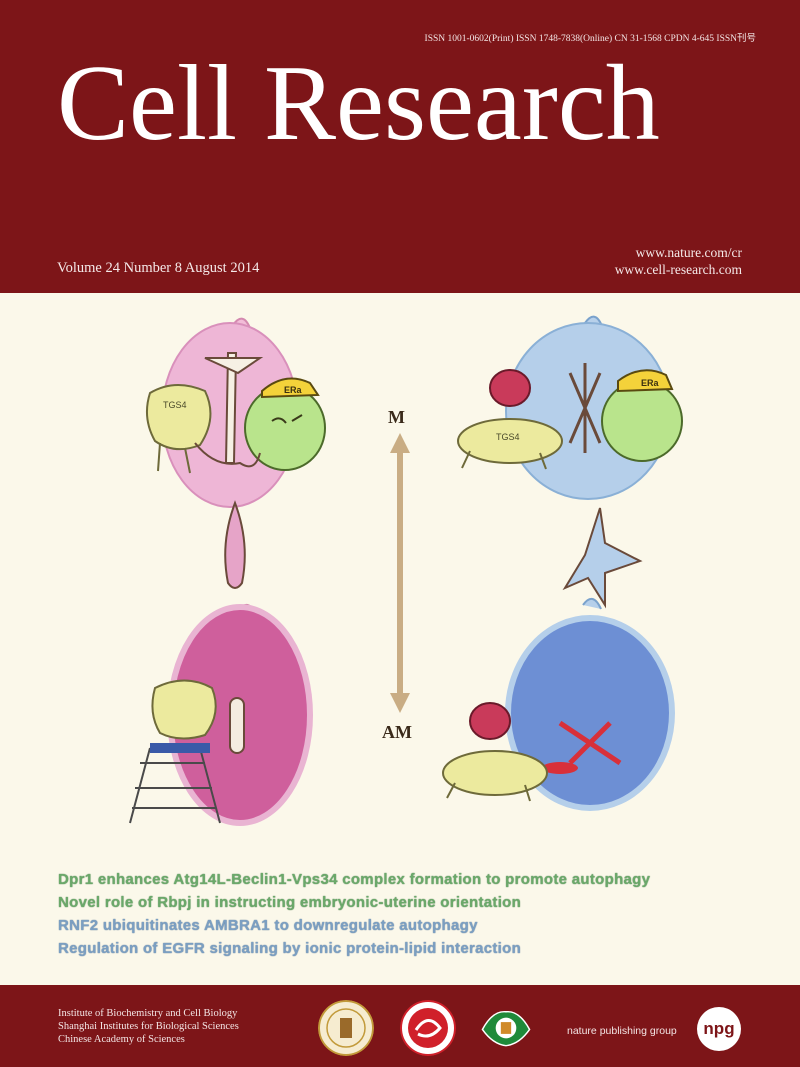 Image resolution: width=800 pixels, height=1067 pixels. I want to click on biochem-society-logo, so click(506, 1029).